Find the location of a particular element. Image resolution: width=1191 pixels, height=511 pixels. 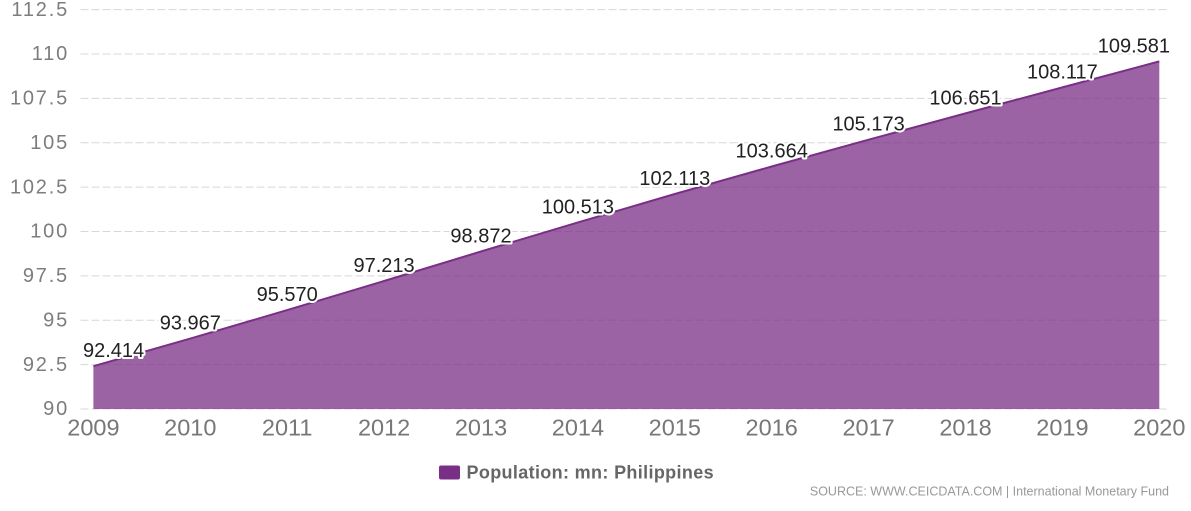

svg-text: 2010 is located at coordinates (190, 428).